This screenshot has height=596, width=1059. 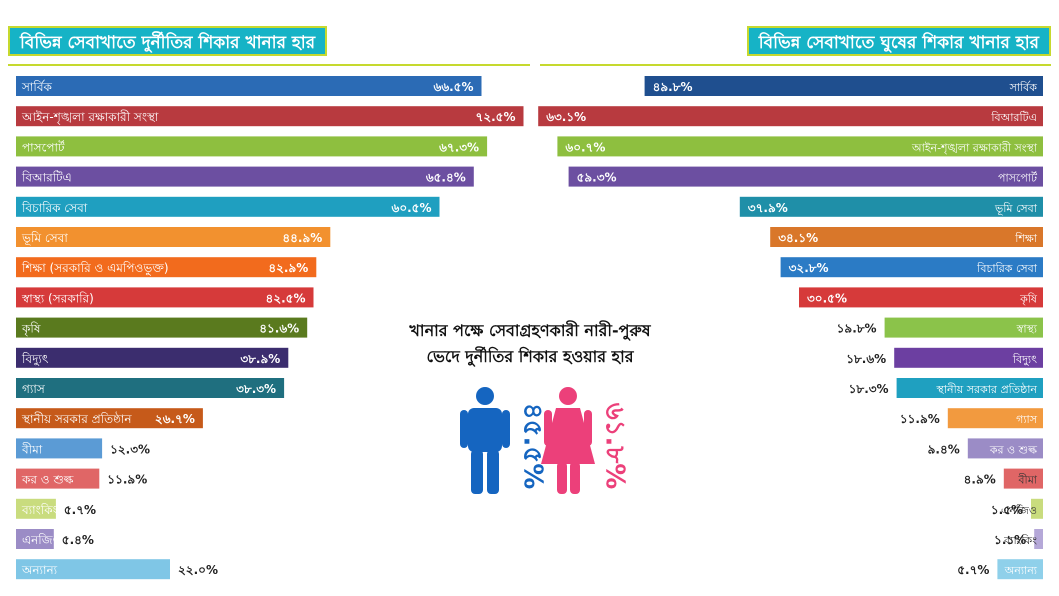 What do you see at coordinates (95, 268) in the screenshot?
I see `left-bar-category: শিক্ষা (সরকারি ও এমপিওভুক্ত)` at bounding box center [95, 268].